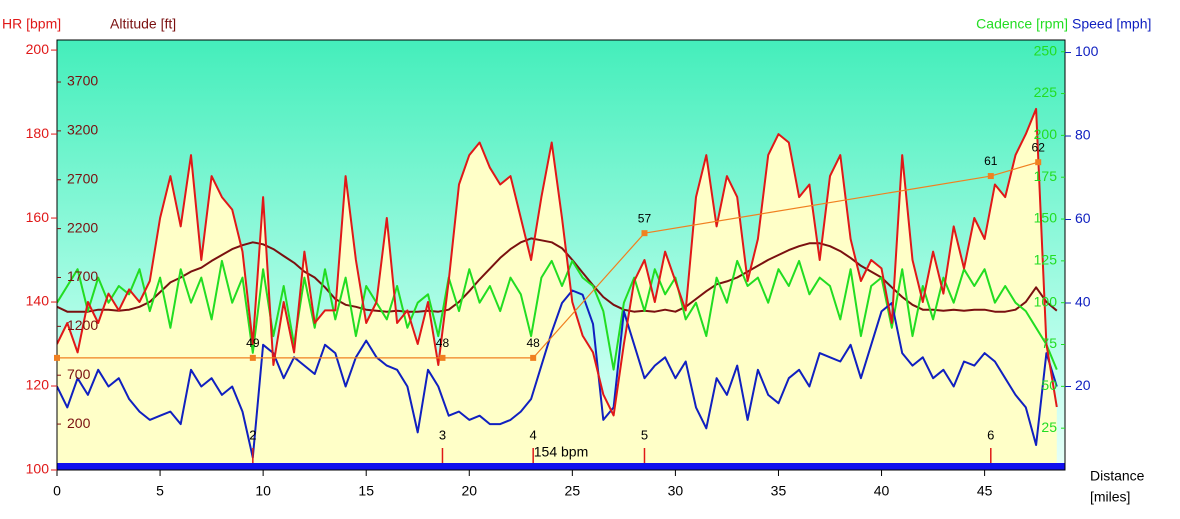 This screenshot has height=519, width=1180. I want to click on y-tick-label: 250, so click(1046, 50).